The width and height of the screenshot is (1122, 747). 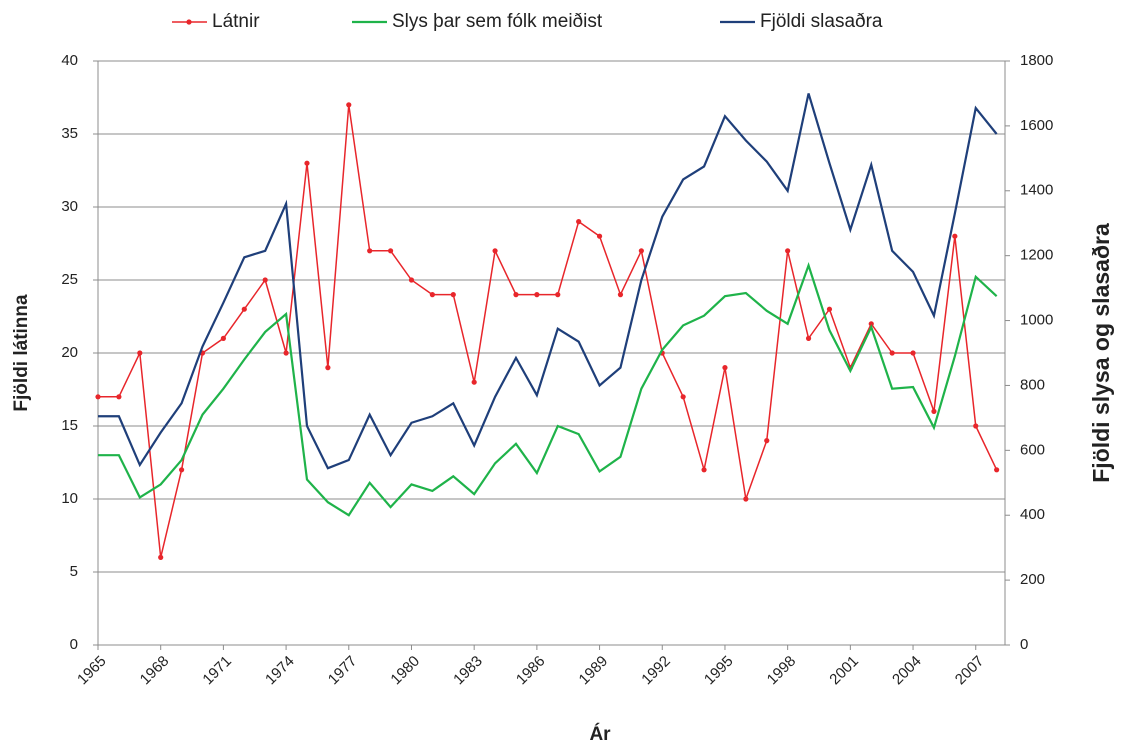 I want to click on y2-tick-label: 1000, so click(x=1036, y=320).